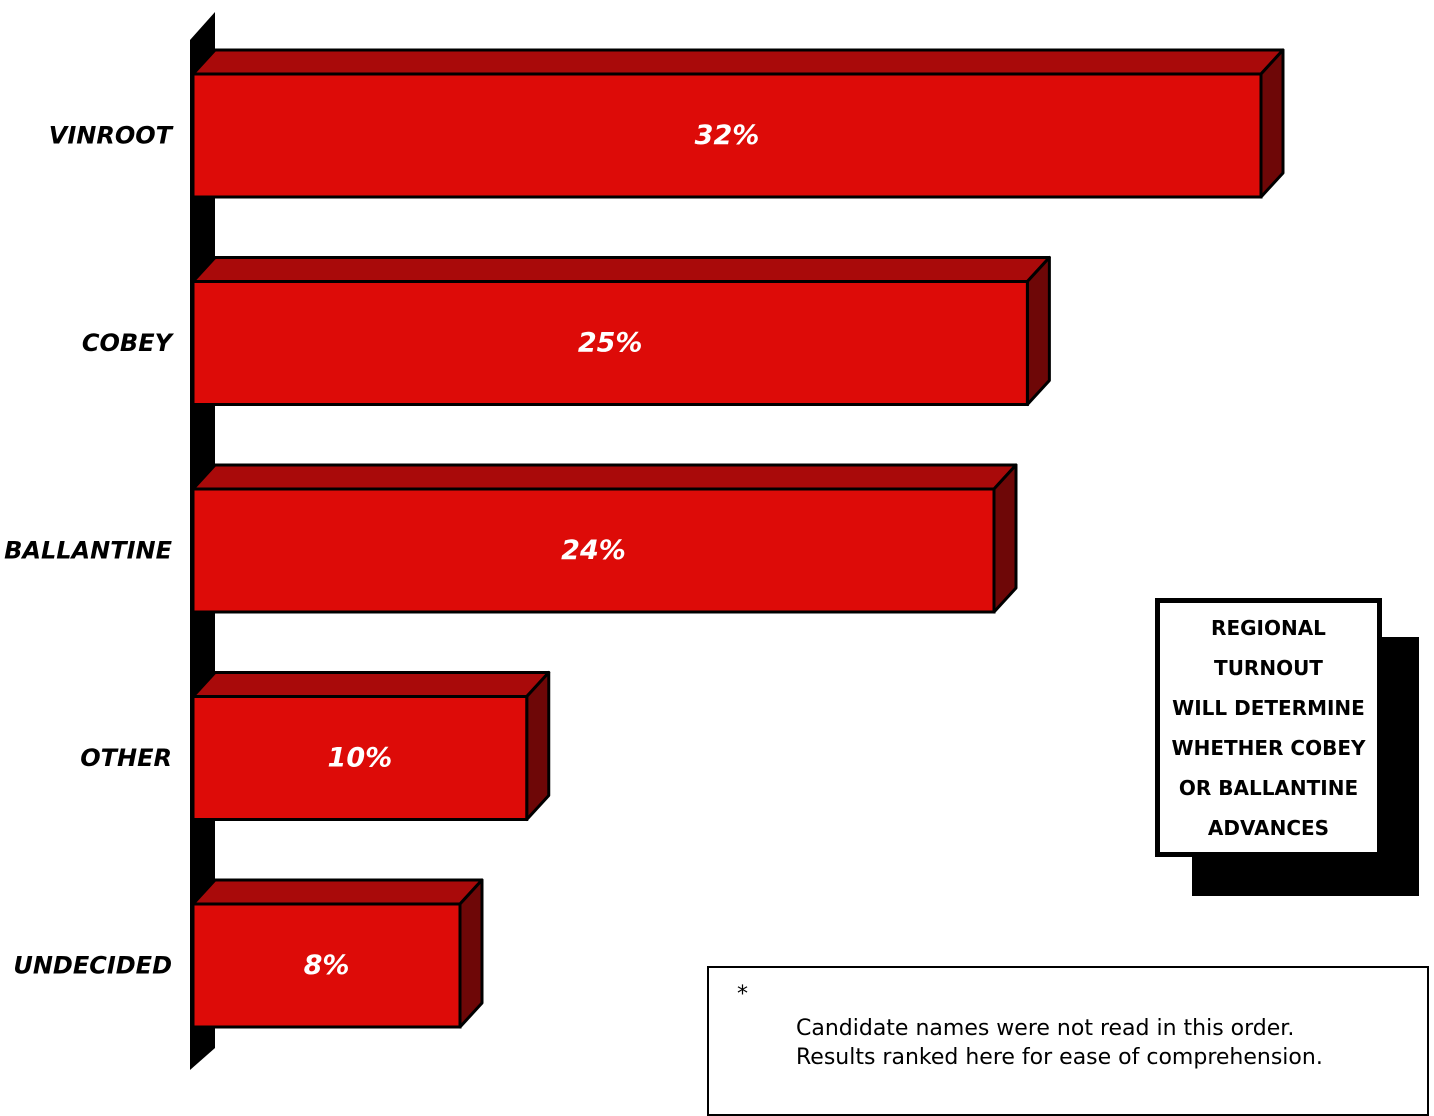  I want to click on bar-group: 32% VINROOT, so click(667, 123).